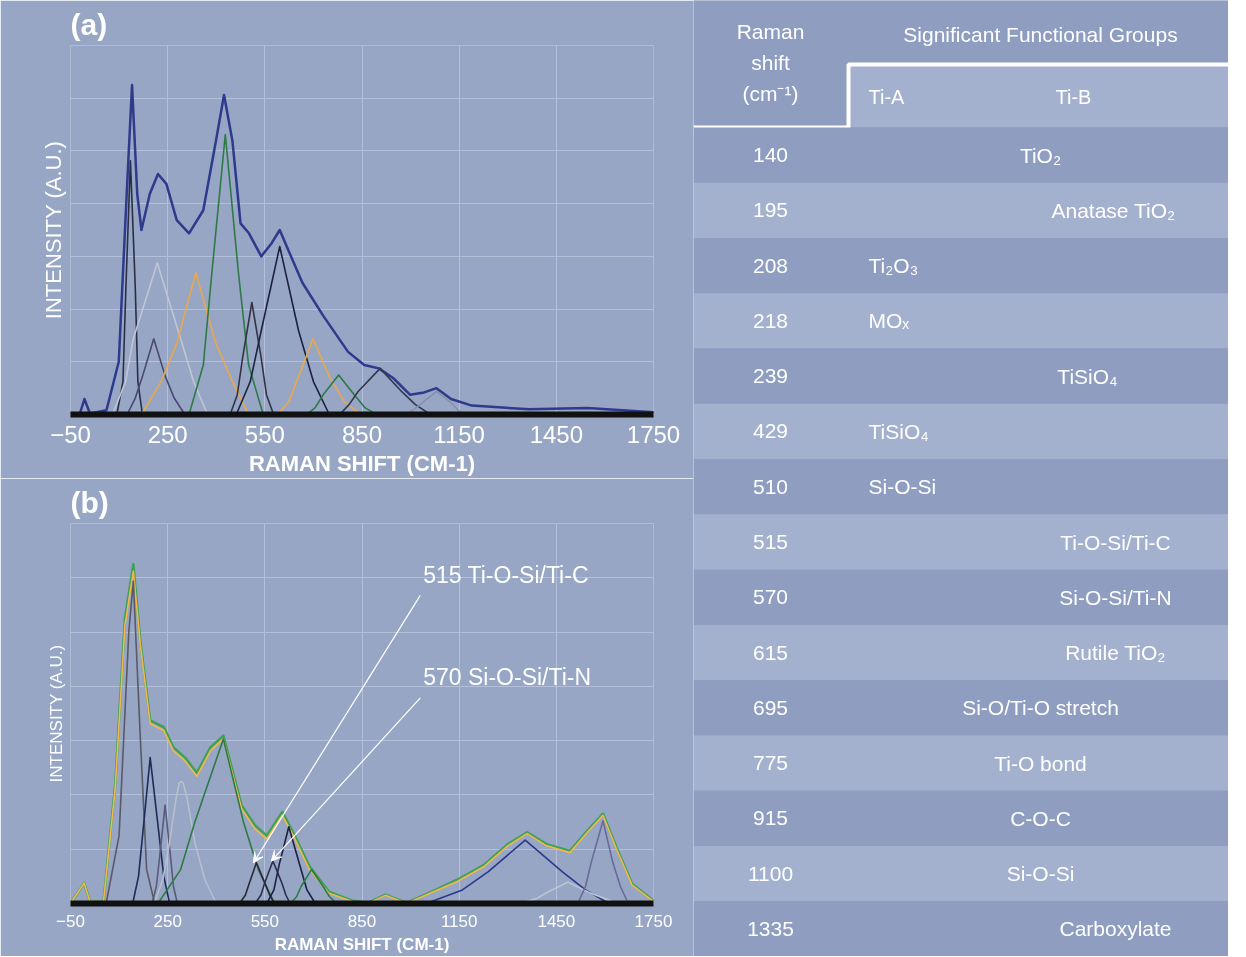 This screenshot has width=1246, height=957. Describe the element at coordinates (770, 652) in the screenshot. I see `category-label: 615` at that location.